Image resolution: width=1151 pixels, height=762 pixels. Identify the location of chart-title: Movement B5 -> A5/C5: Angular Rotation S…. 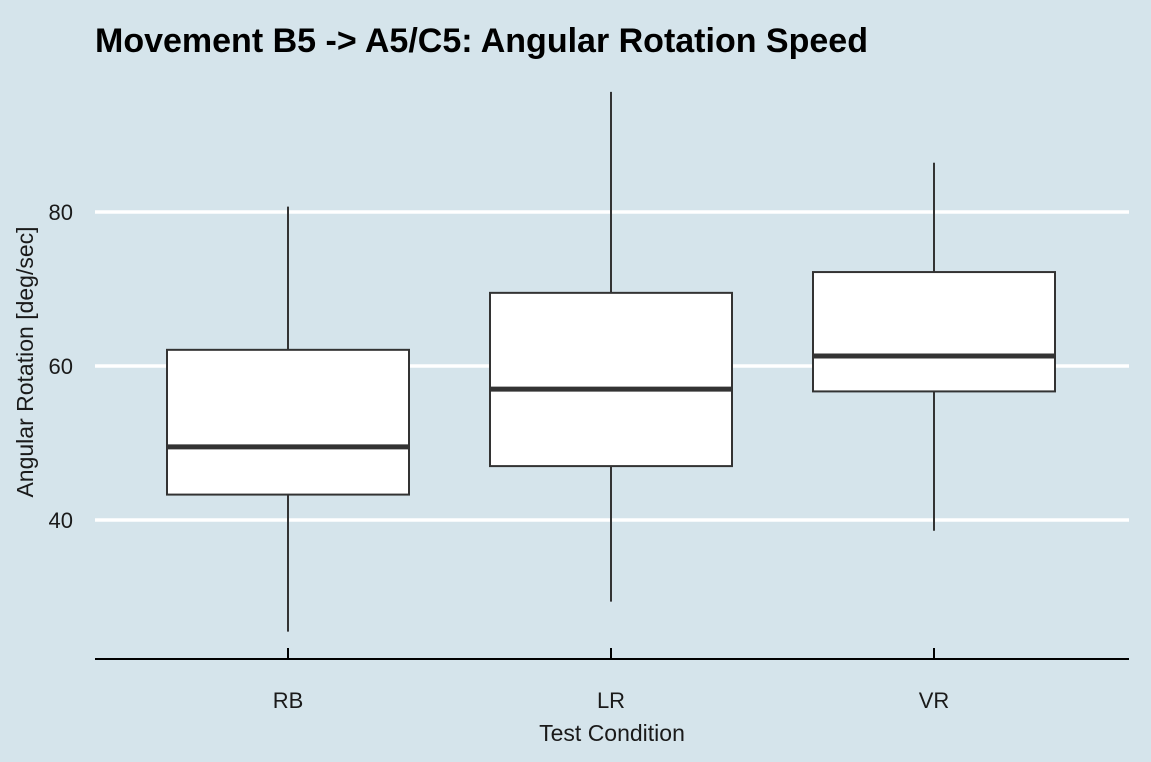
(481, 41).